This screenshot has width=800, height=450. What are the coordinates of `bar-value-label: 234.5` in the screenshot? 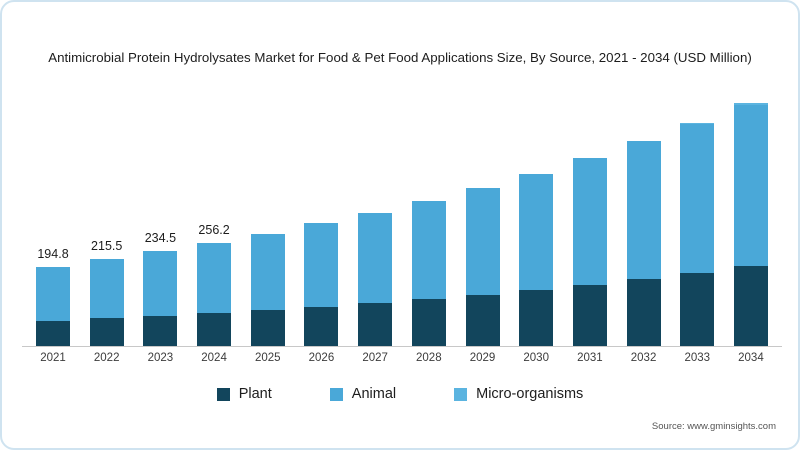 It's located at (160, 238).